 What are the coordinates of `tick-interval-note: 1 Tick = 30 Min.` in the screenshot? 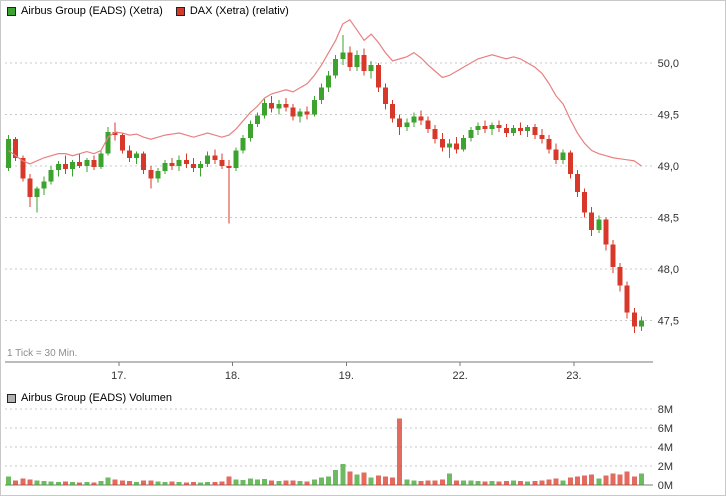 It's located at (42, 353).